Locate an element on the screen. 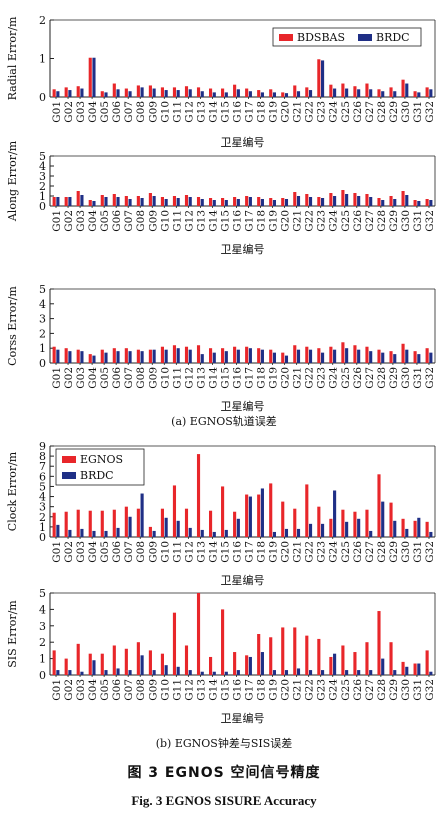 This screenshot has height=823, width=448. bar-egnos-G23 is located at coordinates (319, 656).